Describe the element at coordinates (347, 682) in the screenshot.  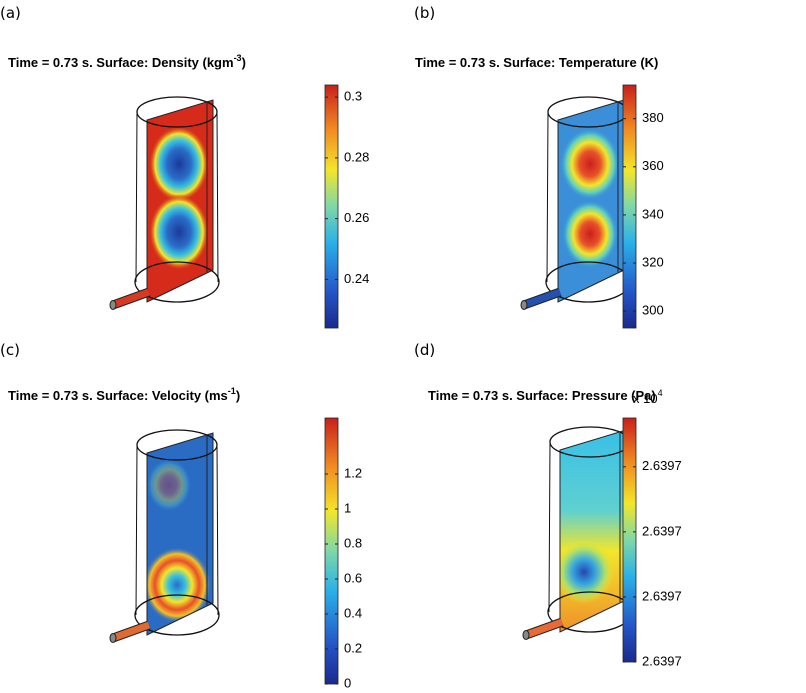
I see `tick-label: 0` at that location.